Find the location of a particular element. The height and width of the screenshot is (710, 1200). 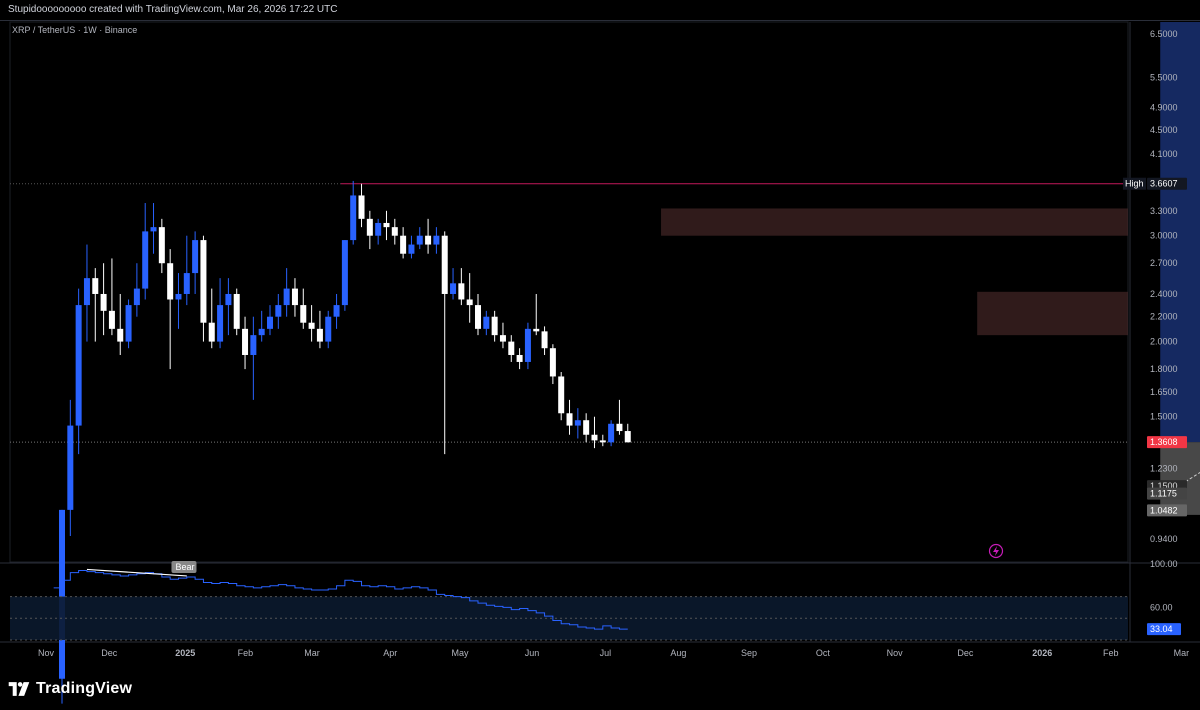

price-tick-label: 2.0000 is located at coordinates (1164, 342).